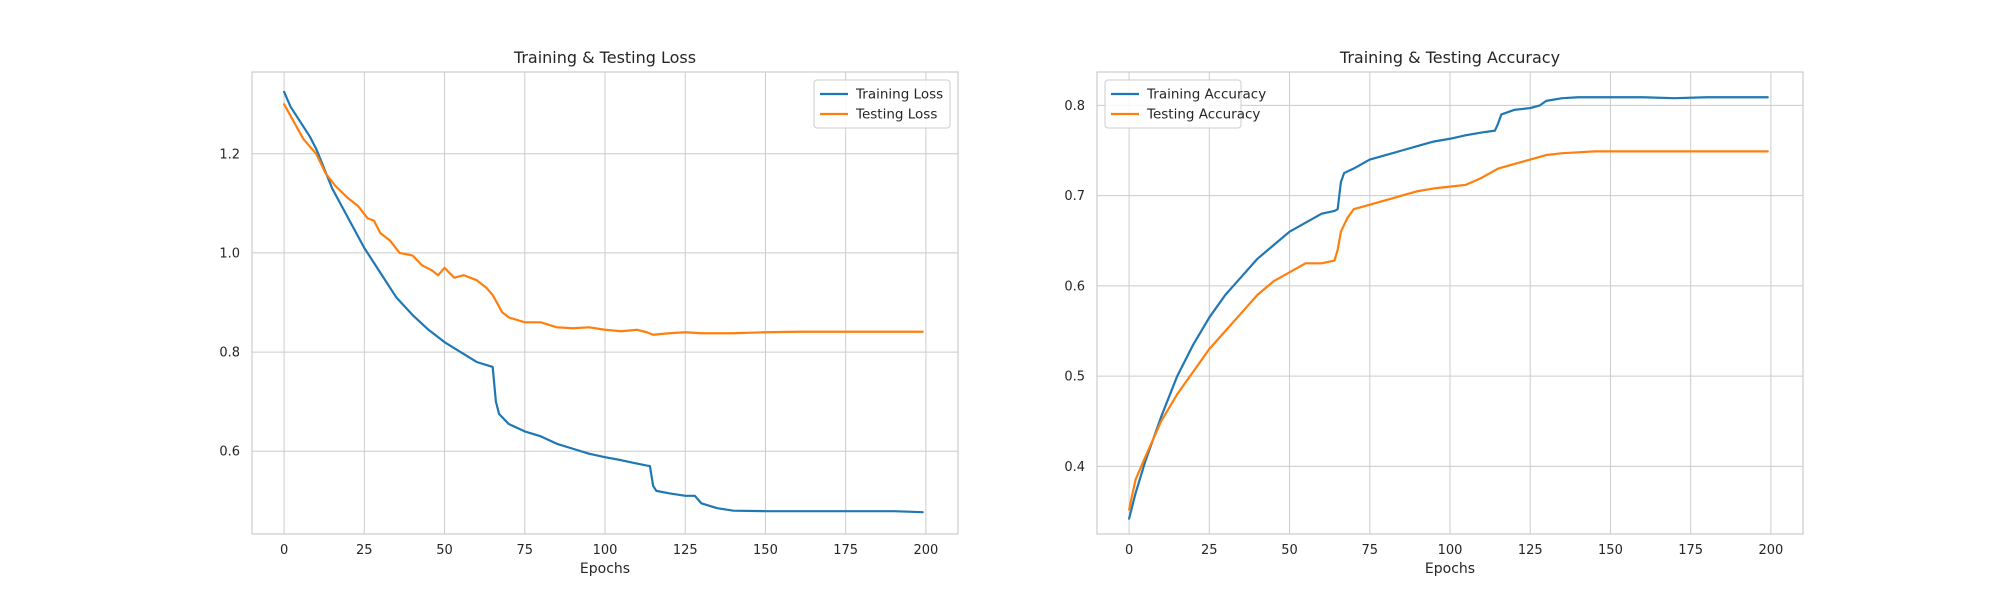 The width and height of the screenshot is (2000, 600). What do you see at coordinates (1450, 550) in the screenshot?
I see `chart-1-x-tick-label-4: 100` at bounding box center [1450, 550].